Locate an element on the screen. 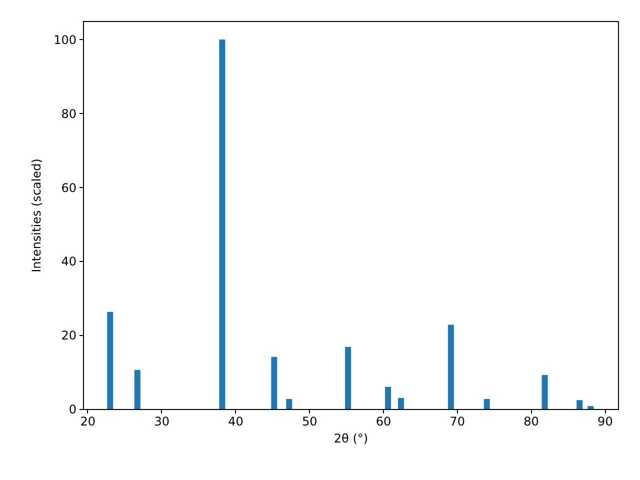 Image resolution: width=640 pixels, height=480 pixels. x-axis-title: 2θ (°) is located at coordinates (351, 439).